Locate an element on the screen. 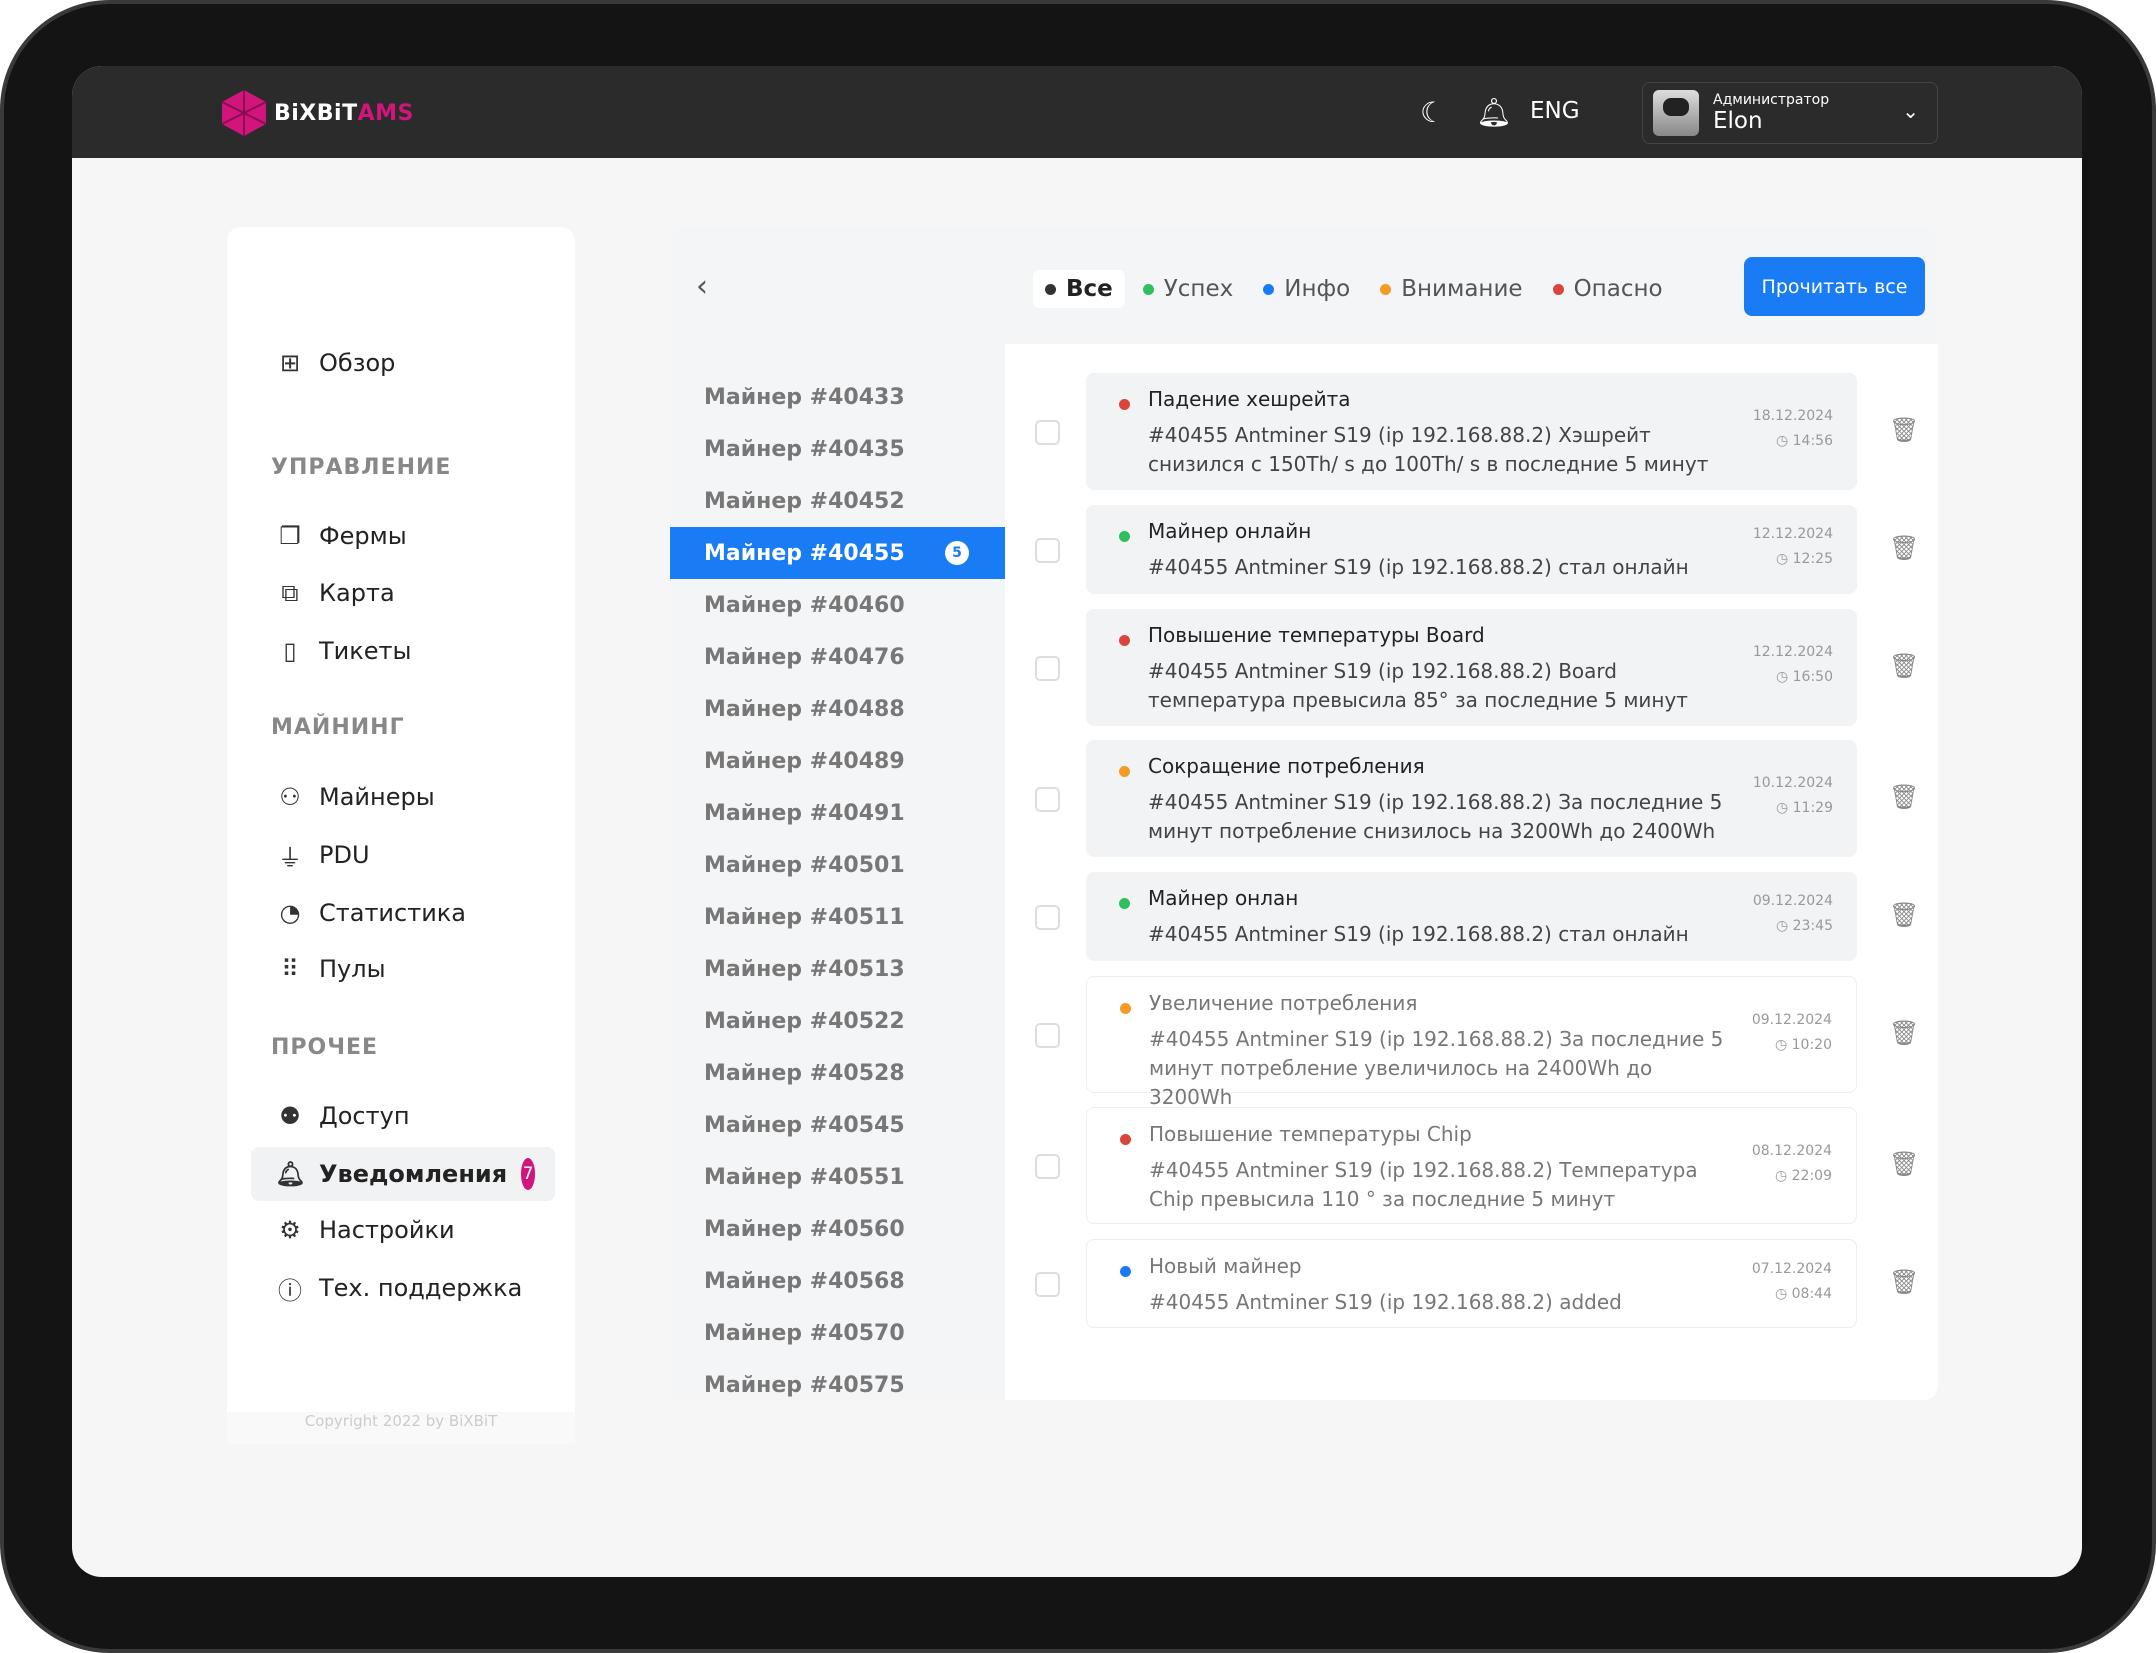 Image resolution: width=2156 pixels, height=1653 pixels. miner-label: Майнер #40551 is located at coordinates (804, 1177).